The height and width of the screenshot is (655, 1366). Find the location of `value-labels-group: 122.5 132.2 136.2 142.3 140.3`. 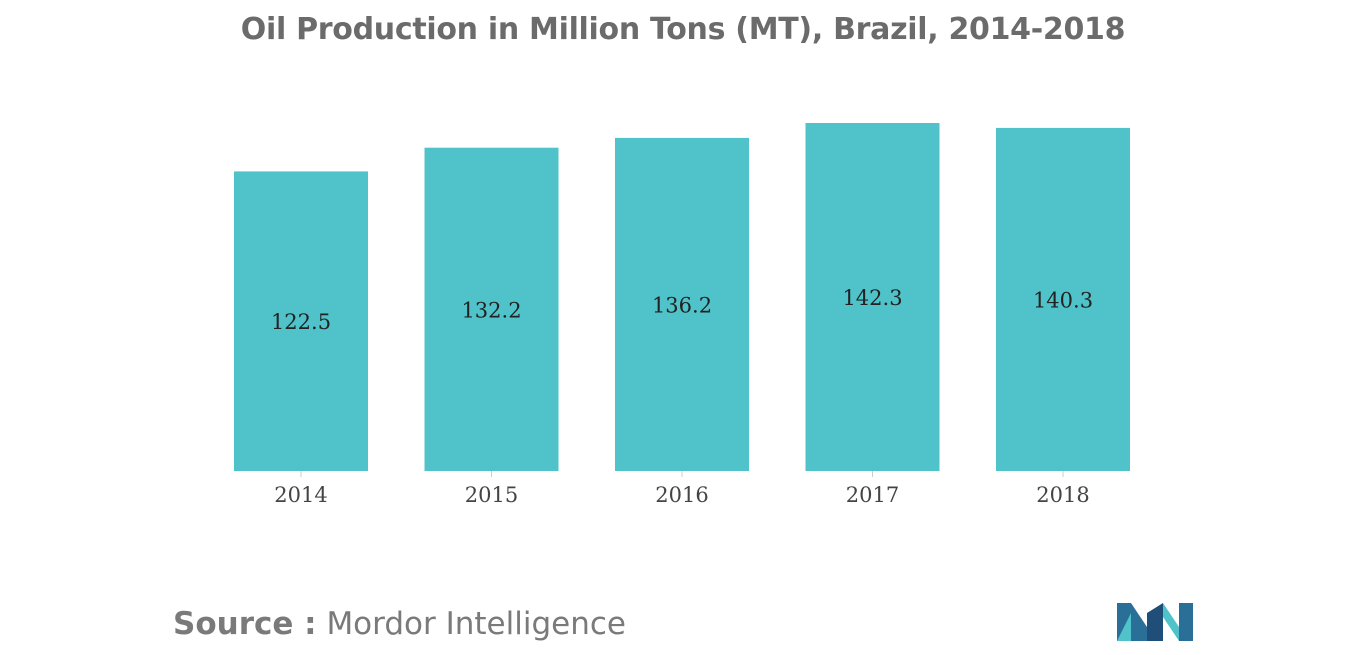

value-labels-group: 122.5 132.2 136.2 142.3 140.3 is located at coordinates (682, 310).